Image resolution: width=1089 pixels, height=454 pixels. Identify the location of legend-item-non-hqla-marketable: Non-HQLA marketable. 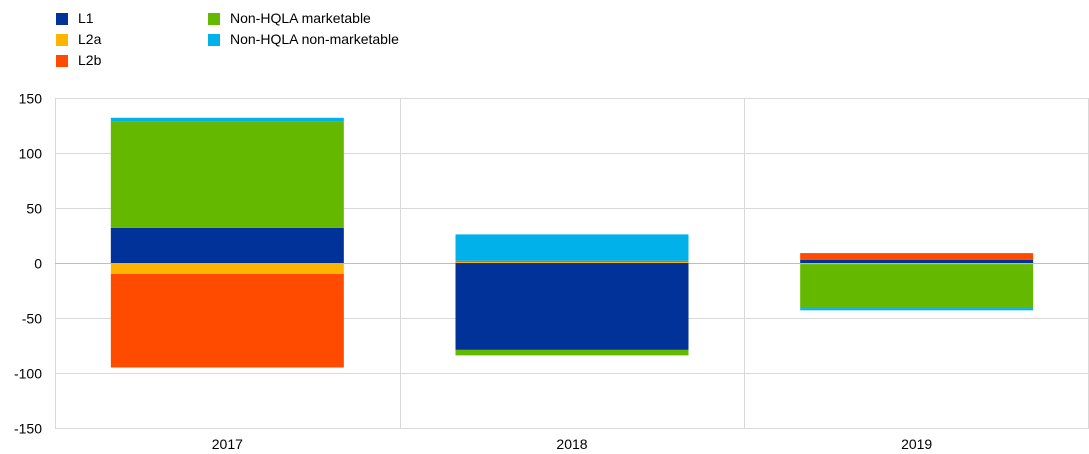
(289, 18).